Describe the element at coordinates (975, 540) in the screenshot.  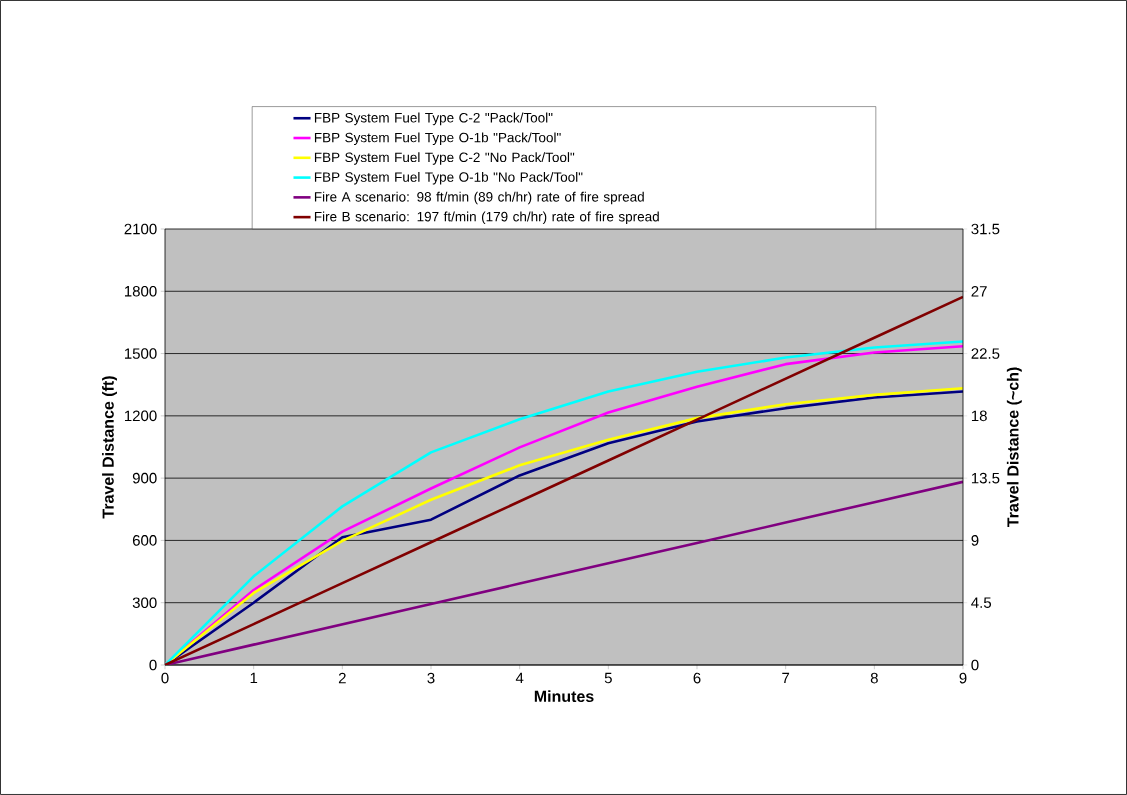
I see `y2-tick-label: 9` at that location.